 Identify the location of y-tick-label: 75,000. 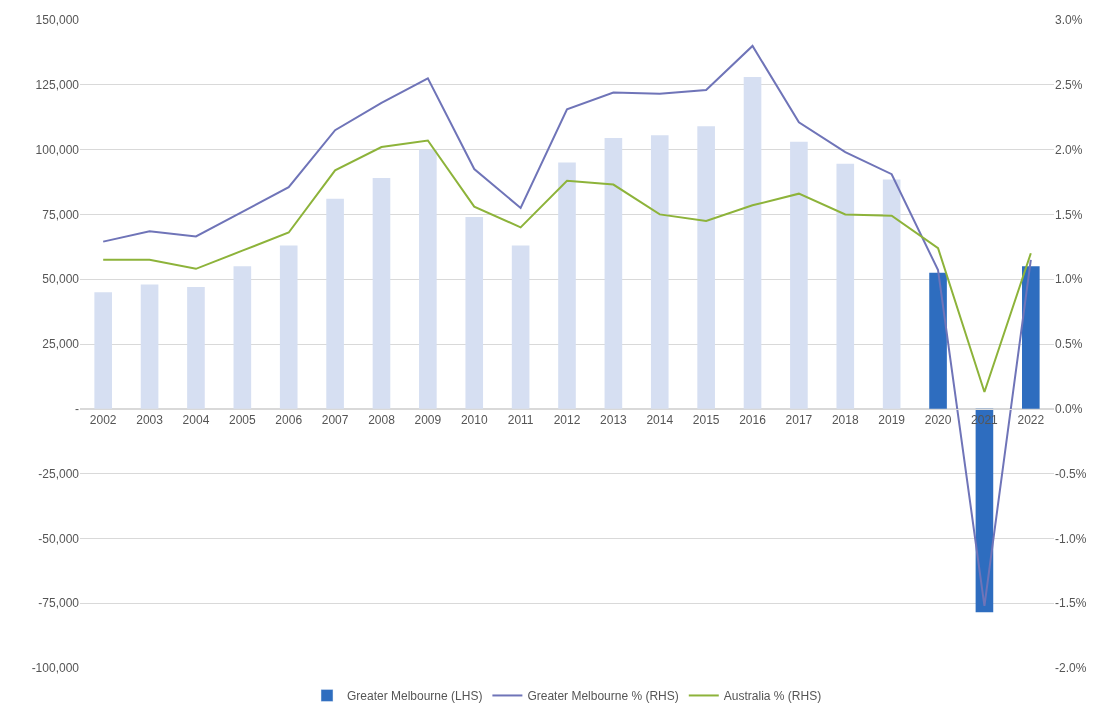
(61, 214).